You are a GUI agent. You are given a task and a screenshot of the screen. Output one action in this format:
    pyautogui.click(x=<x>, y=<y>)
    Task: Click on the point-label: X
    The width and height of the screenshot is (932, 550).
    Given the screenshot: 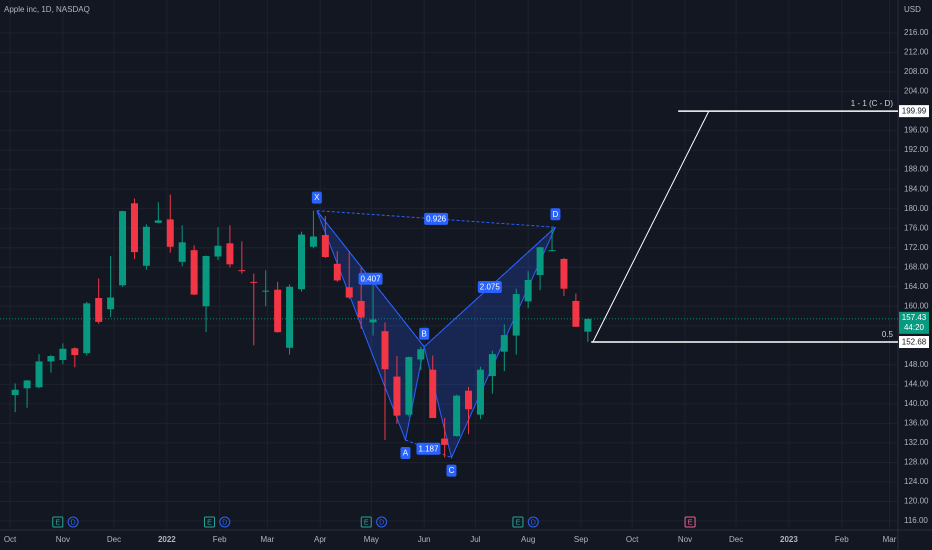 What is the action you would take?
    pyautogui.click(x=317, y=197)
    